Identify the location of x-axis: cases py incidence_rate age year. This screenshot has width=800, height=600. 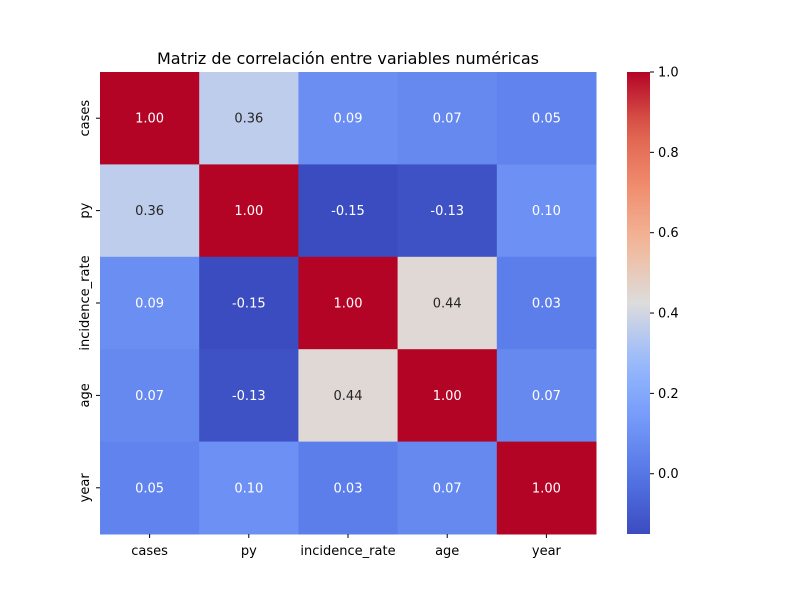
(346, 546).